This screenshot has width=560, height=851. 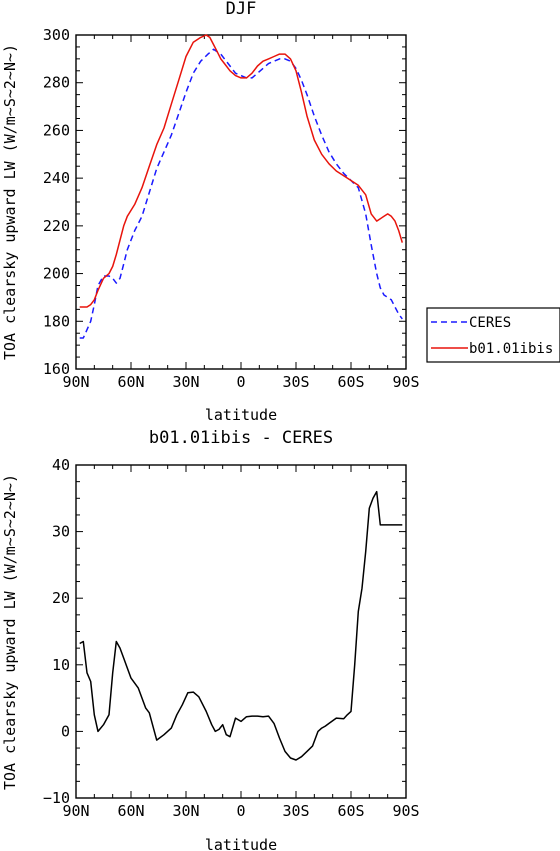 What do you see at coordinates (56, 321) in the screenshot?
I see `top-y-tick-label: 180` at bounding box center [56, 321].